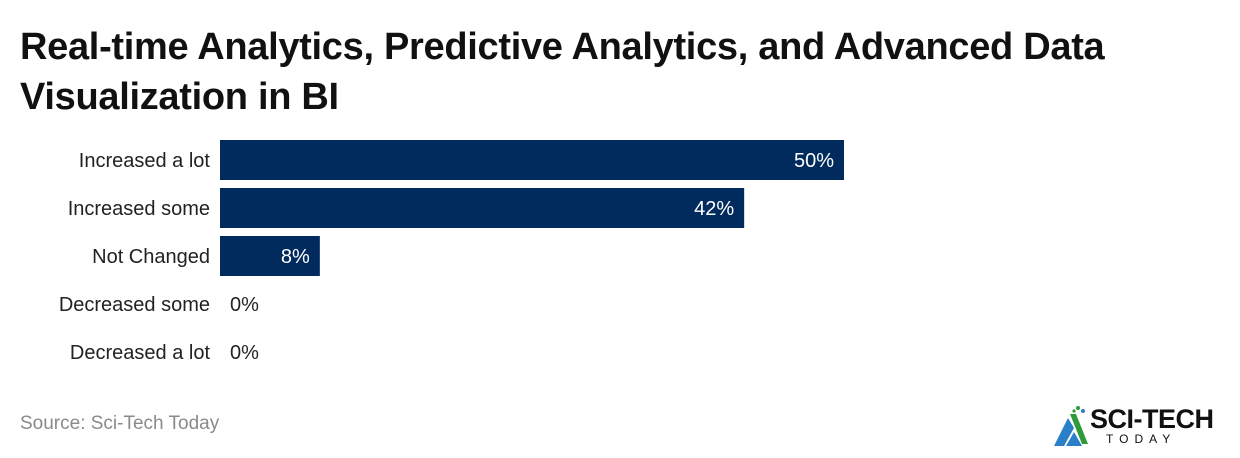  What do you see at coordinates (1141, 439) in the screenshot?
I see `logo-sub-text: TODAY` at bounding box center [1141, 439].